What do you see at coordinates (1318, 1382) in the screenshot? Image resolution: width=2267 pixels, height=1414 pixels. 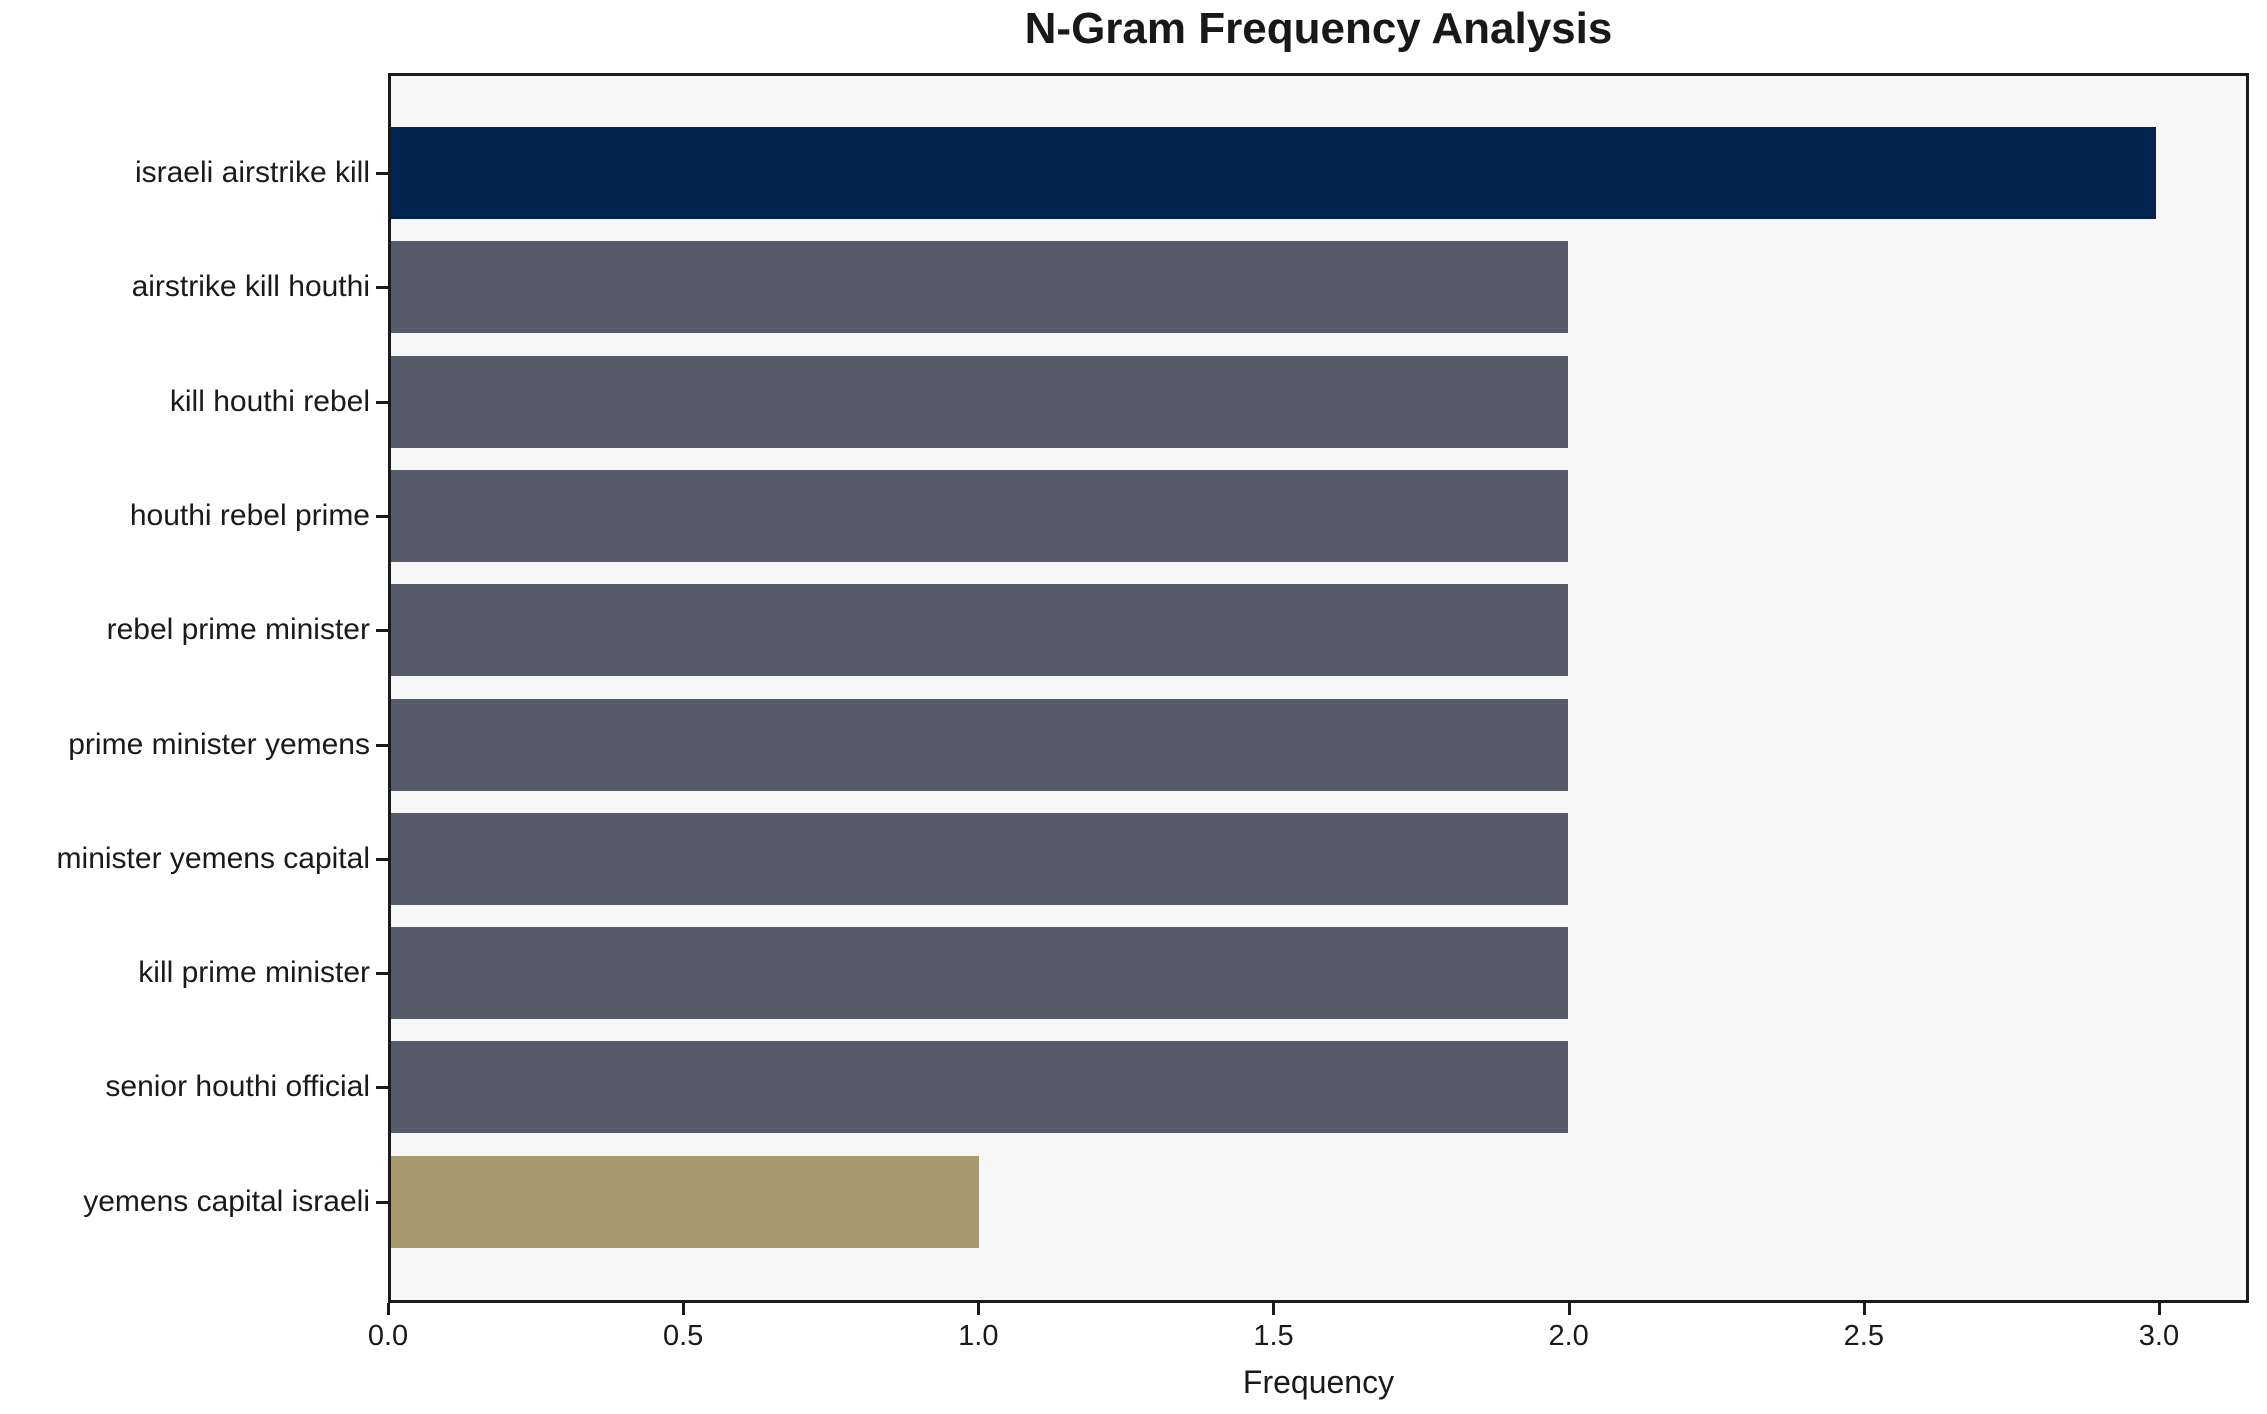 I see `x-axis-title: Frequency` at bounding box center [1318, 1382].